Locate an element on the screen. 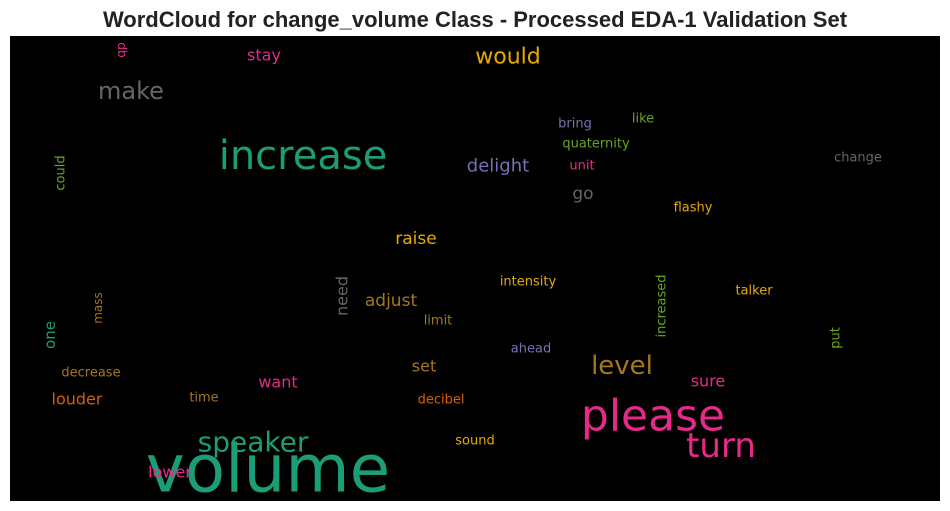  word-intensity: intensity is located at coordinates (528, 282).